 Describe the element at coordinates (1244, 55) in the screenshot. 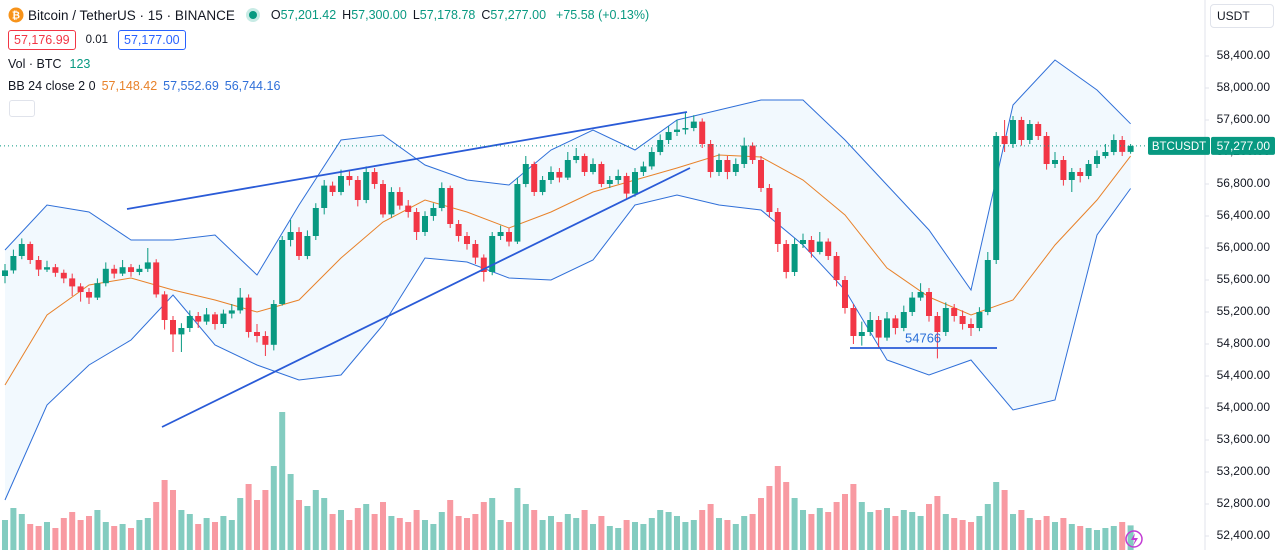

I see `y-tick-label: 58,400.00` at that location.